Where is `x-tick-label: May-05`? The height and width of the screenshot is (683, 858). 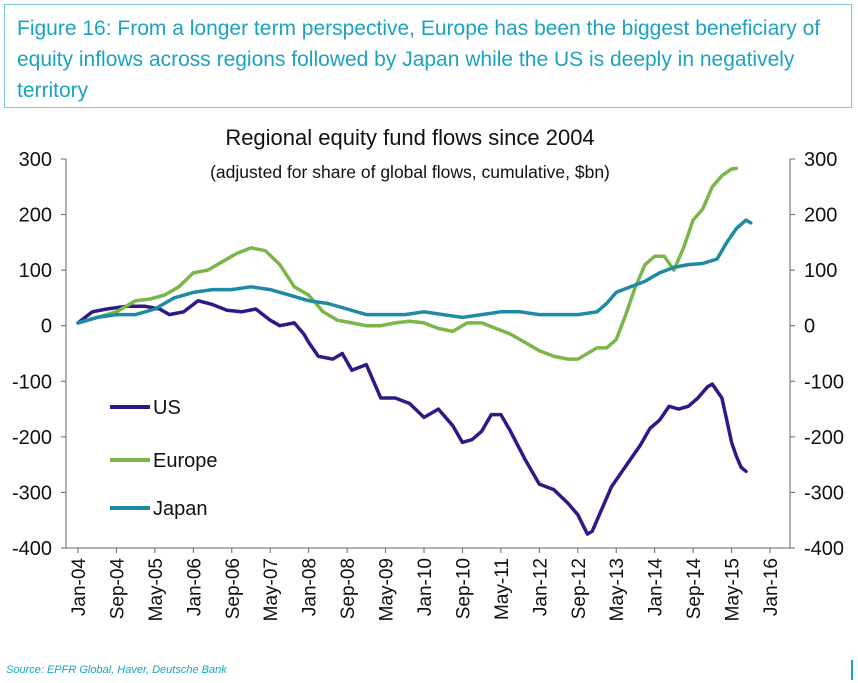
x-tick-label: May-05 is located at coordinates (156, 589).